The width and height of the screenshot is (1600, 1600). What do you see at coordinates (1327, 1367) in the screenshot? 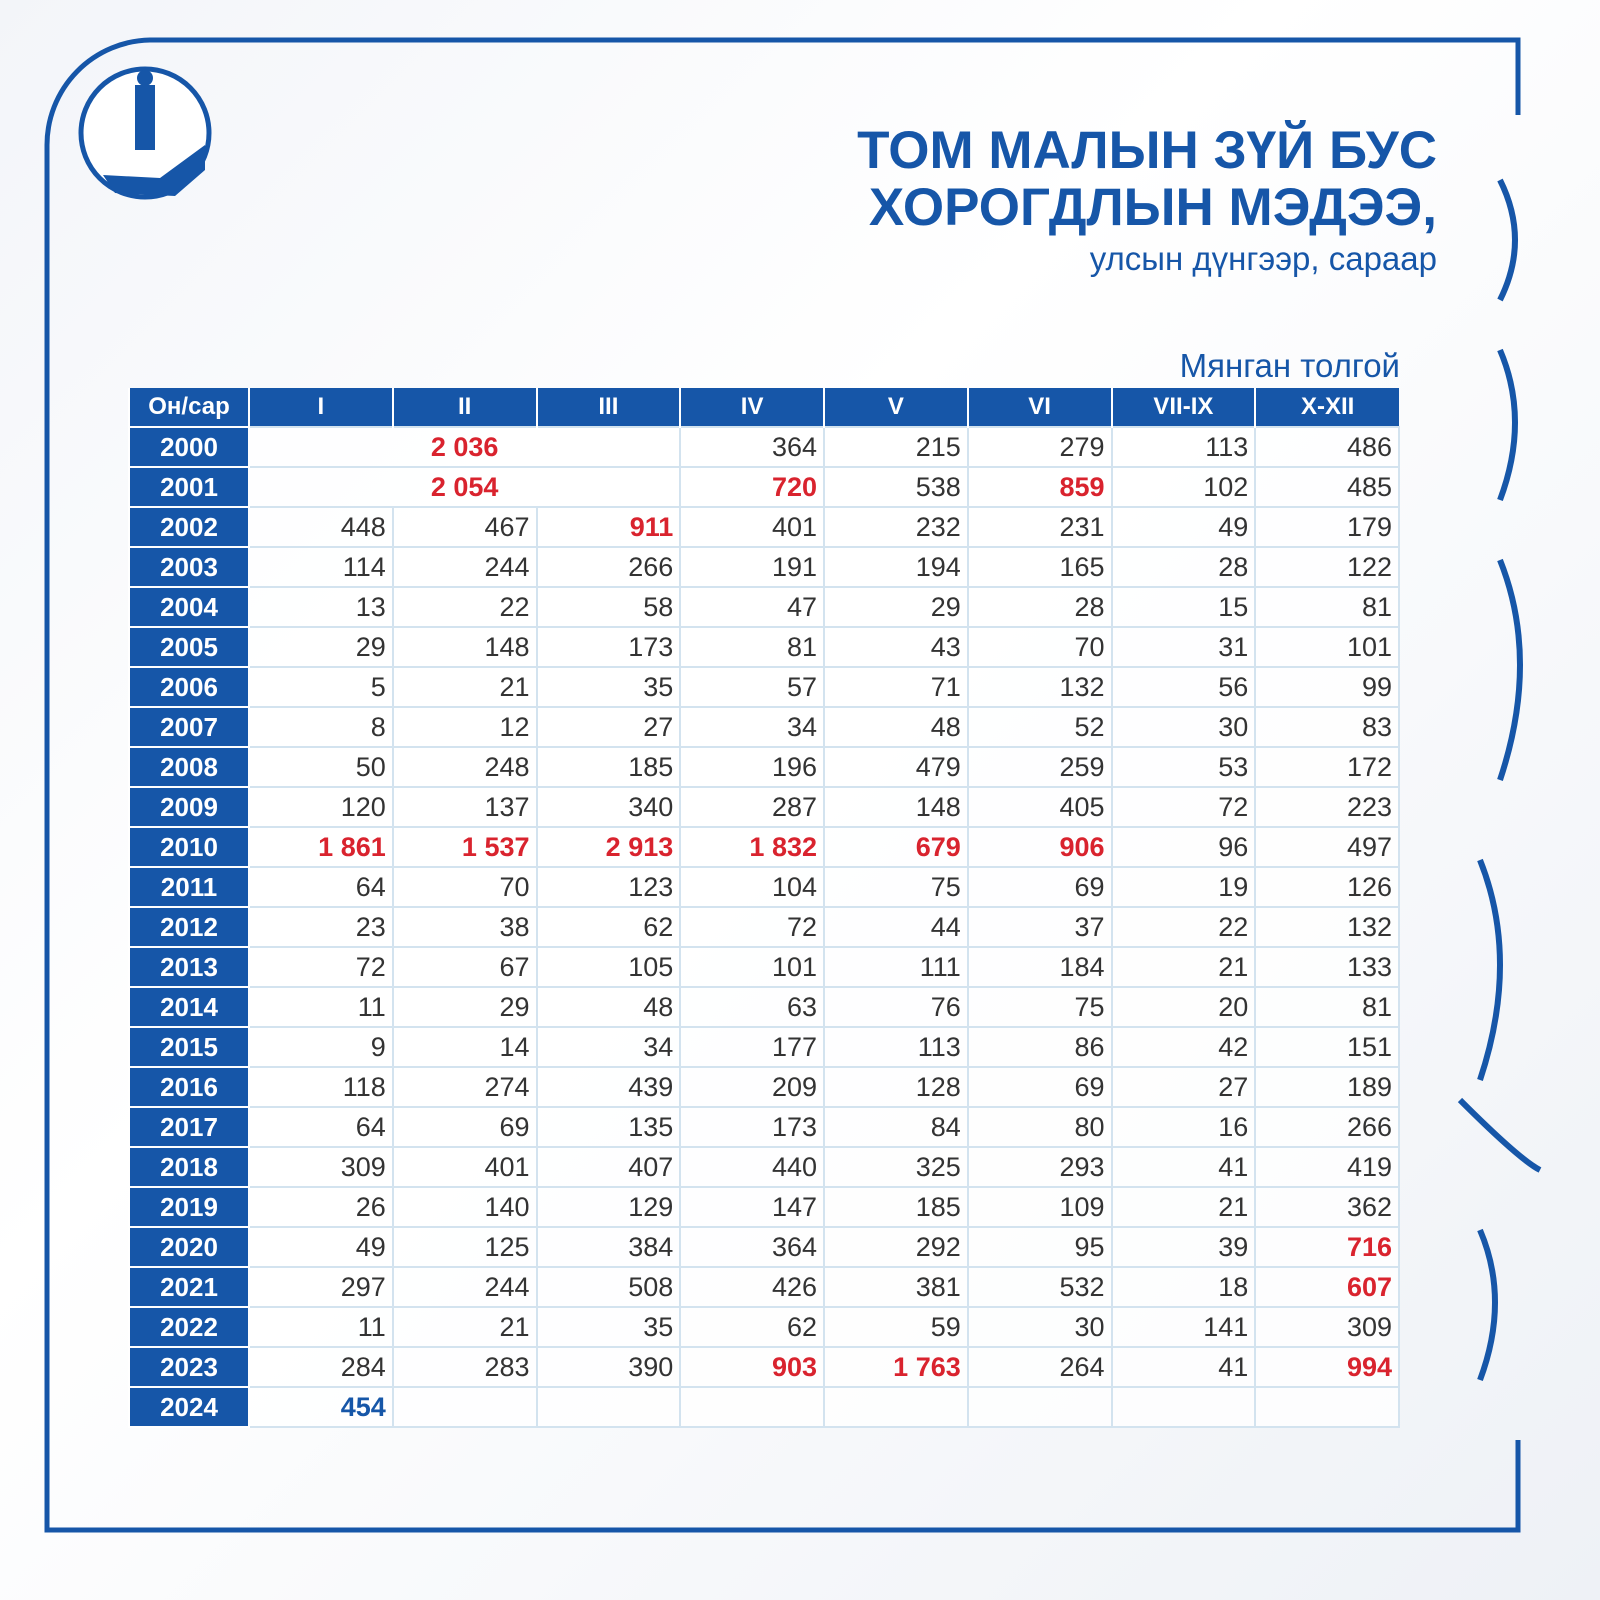
I see `highlight-cell: 994` at bounding box center [1327, 1367].